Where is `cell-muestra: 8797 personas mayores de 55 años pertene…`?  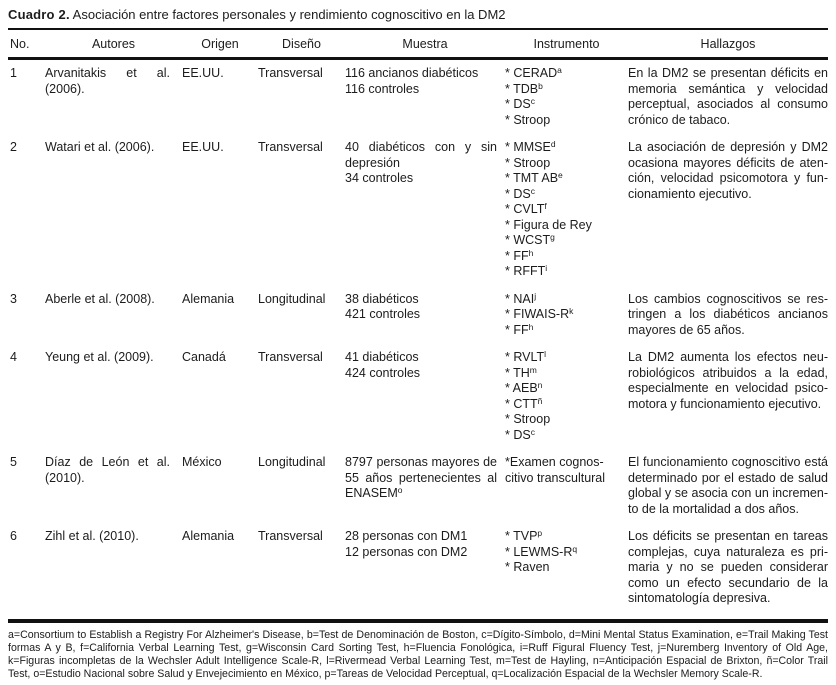 cell-muestra: 8797 personas mayores de 55 años pertene… is located at coordinates (425, 486).